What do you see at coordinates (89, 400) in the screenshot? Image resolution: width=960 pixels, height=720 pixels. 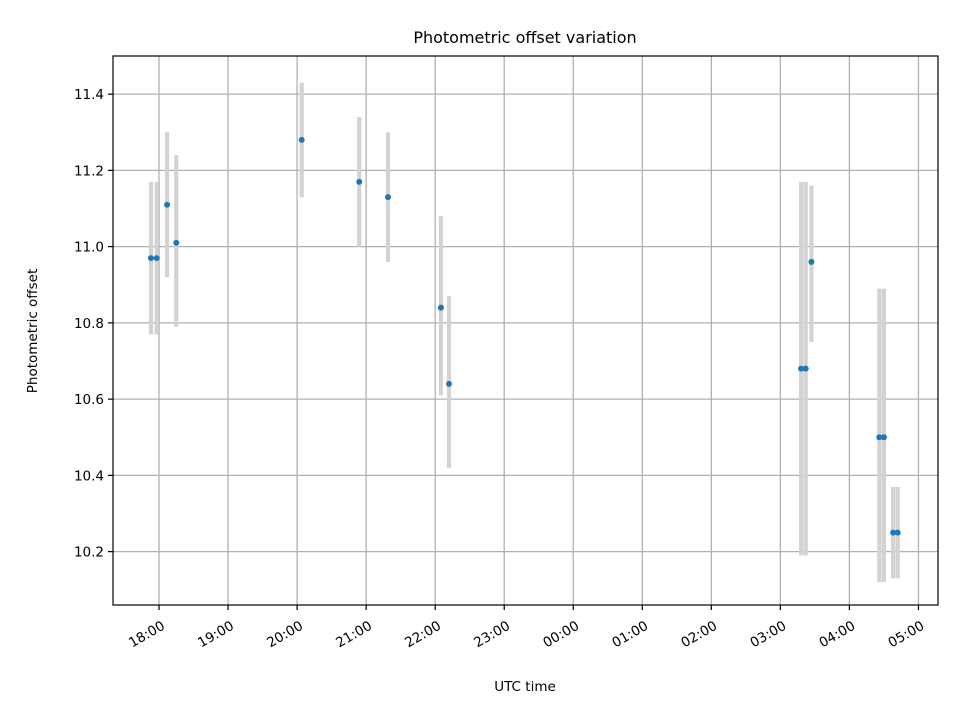 I see `y-tick-label: 10.6` at bounding box center [89, 400].